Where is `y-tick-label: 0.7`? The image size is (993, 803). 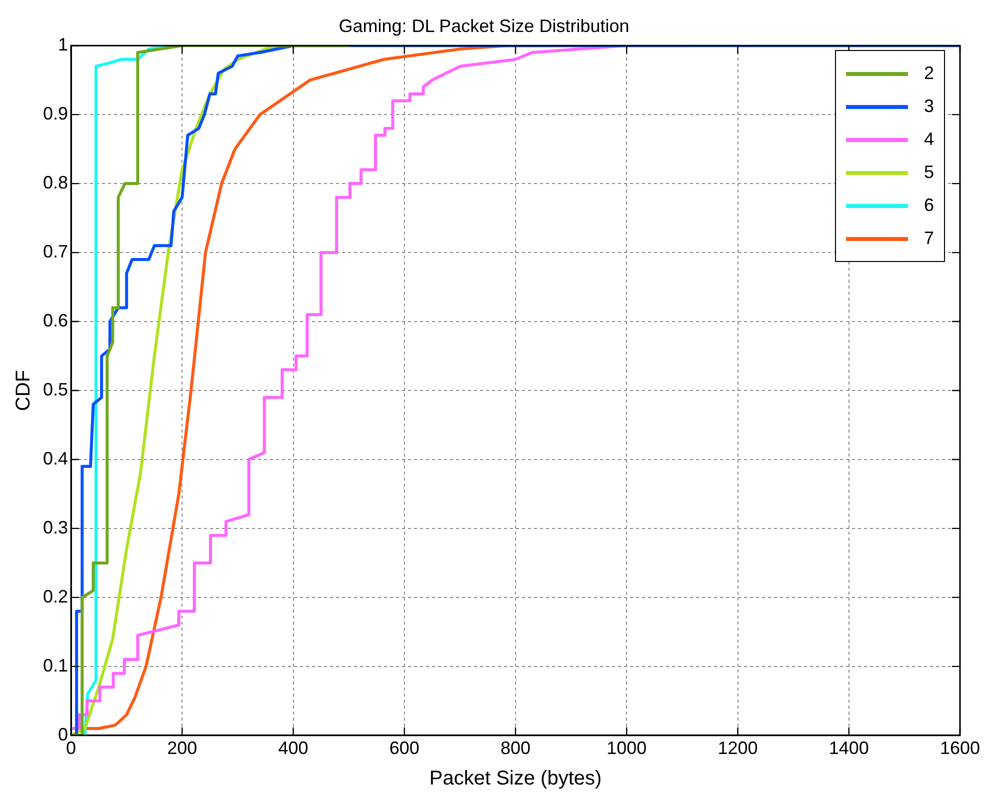 y-tick-label: 0.7 is located at coordinates (55, 252).